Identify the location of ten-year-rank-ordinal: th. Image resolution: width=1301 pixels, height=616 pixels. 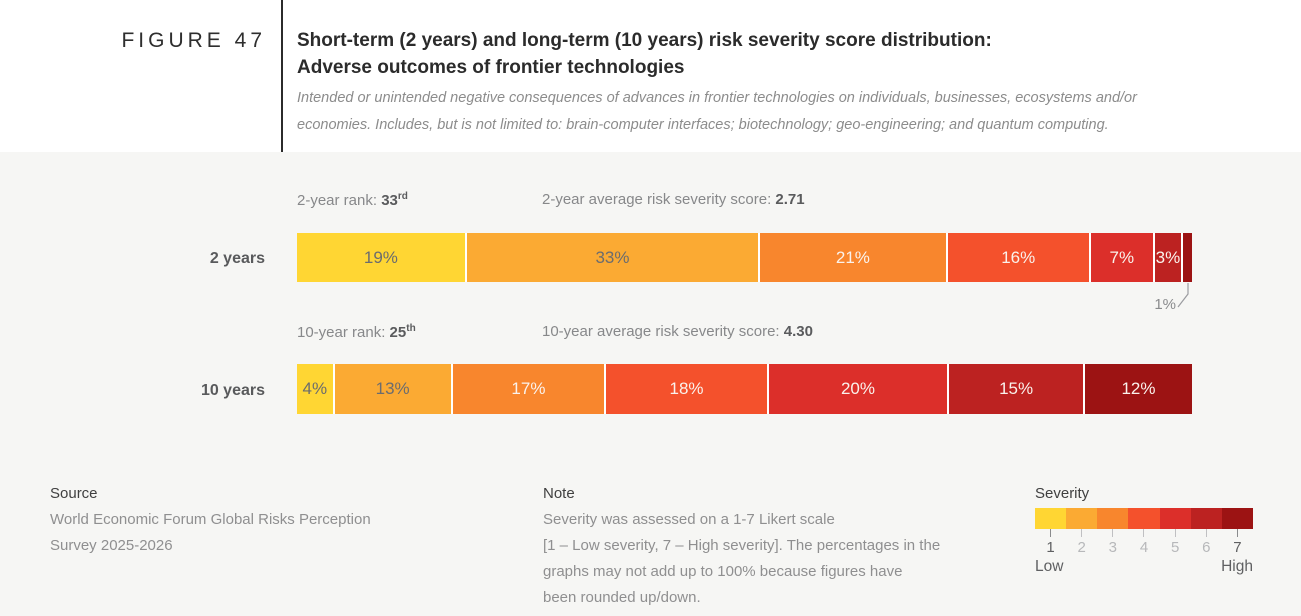
(411, 328).